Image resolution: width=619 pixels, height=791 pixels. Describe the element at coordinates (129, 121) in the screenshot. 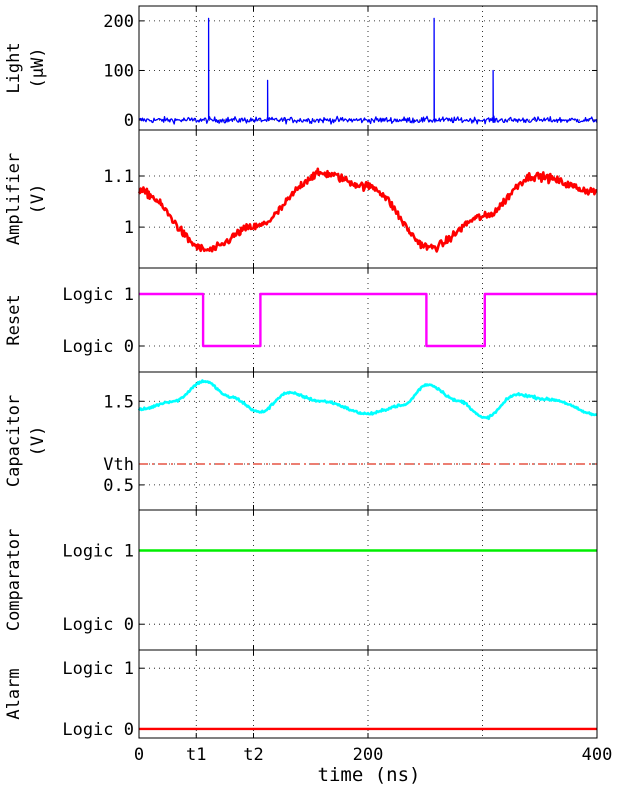

I see `y-tick-label: 0` at that location.